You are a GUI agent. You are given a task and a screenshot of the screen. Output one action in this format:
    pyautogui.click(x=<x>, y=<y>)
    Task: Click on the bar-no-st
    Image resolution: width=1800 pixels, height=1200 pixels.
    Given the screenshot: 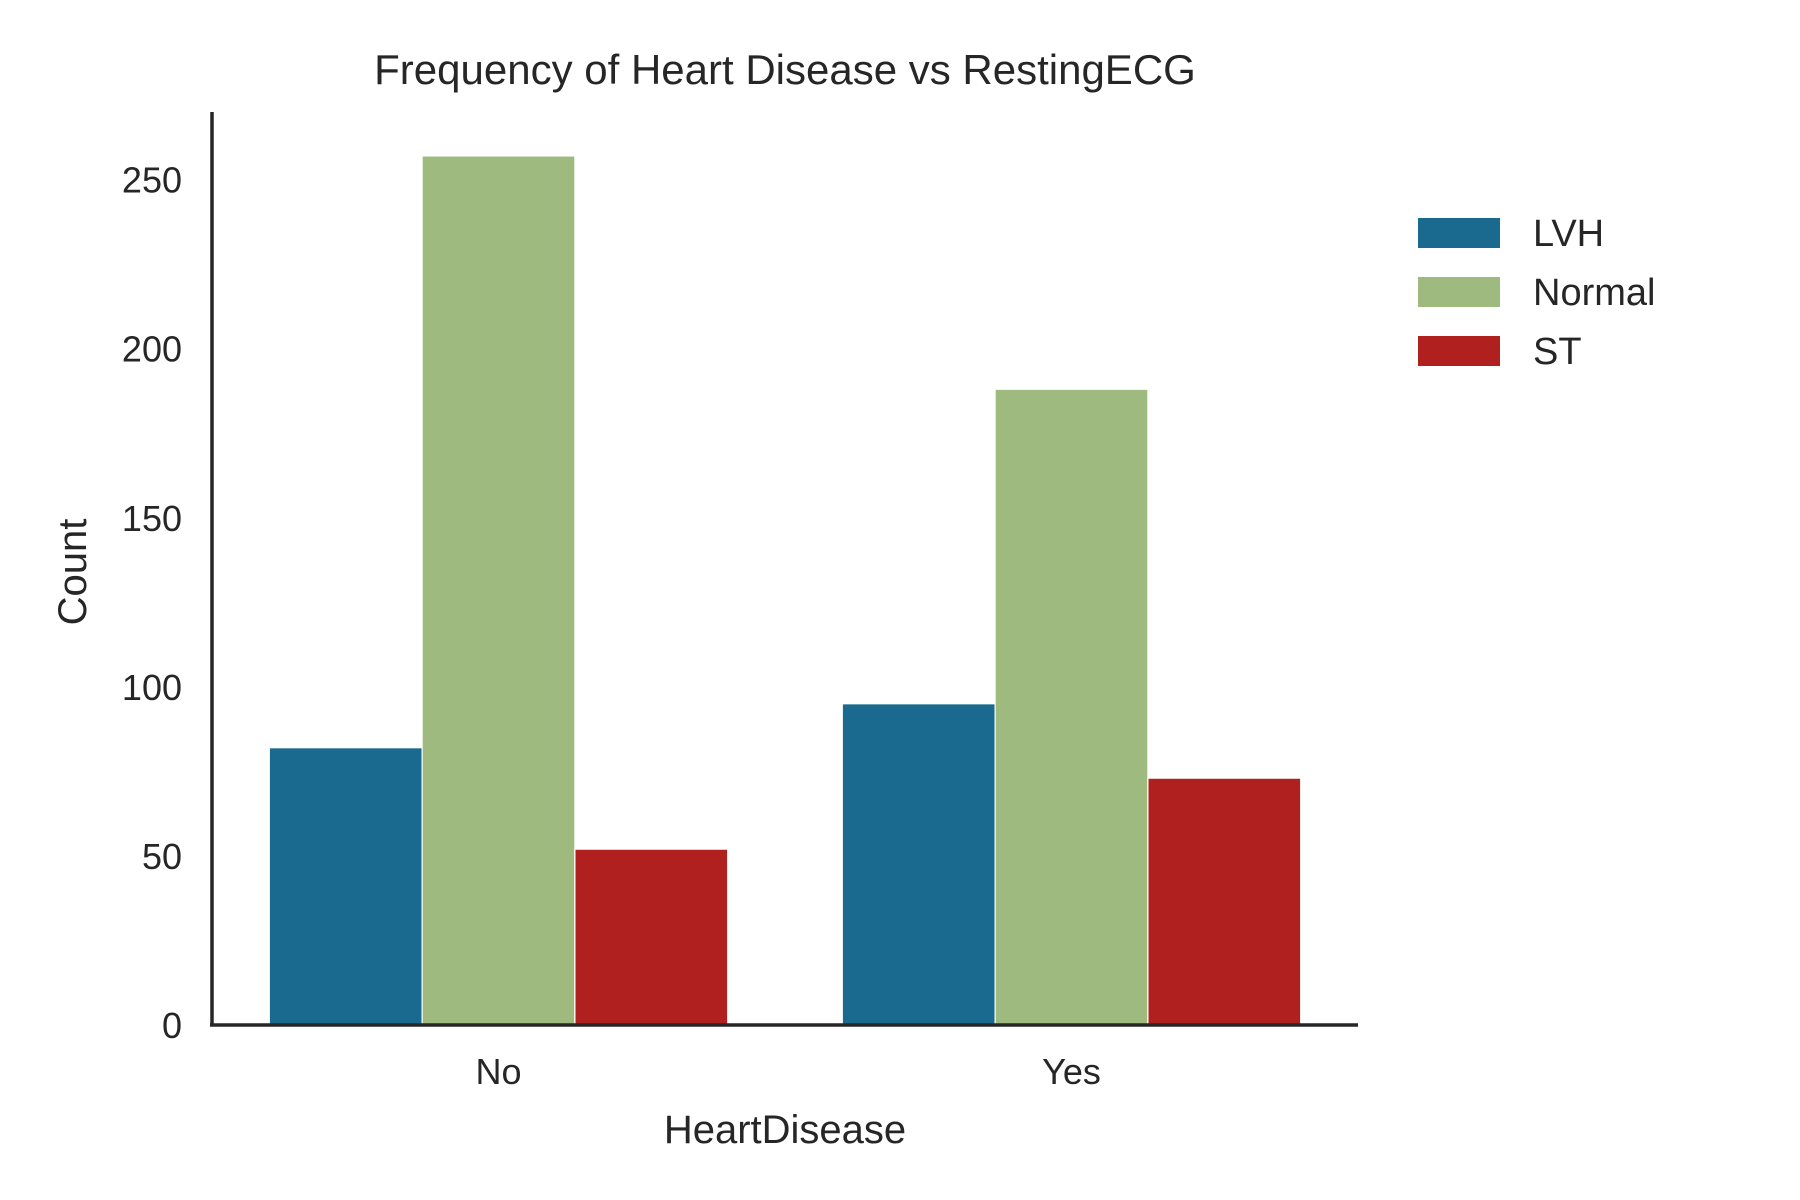 What is the action you would take?
    pyautogui.click(x=651, y=937)
    